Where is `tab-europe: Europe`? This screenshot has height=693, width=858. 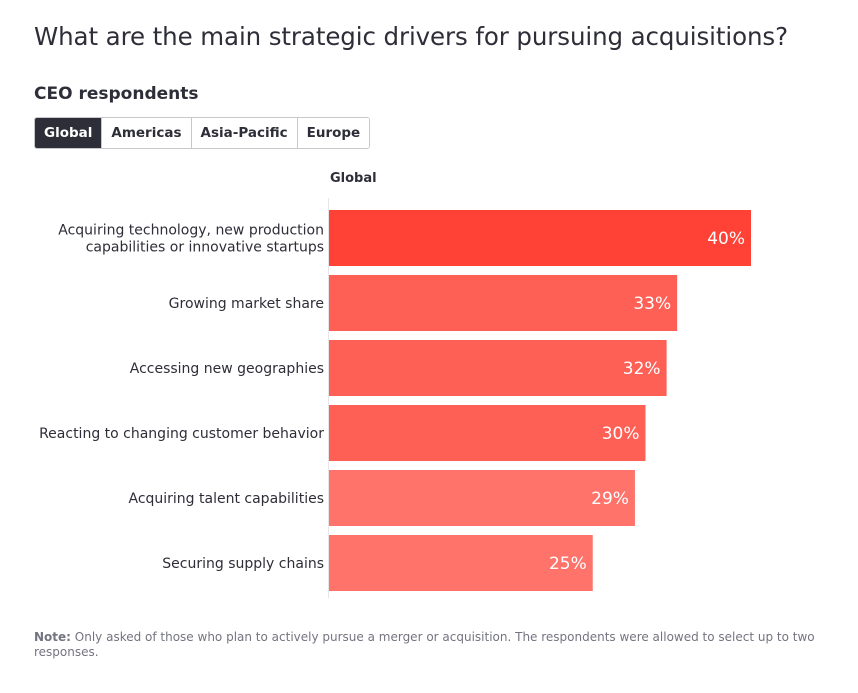
tab-europe: Europe is located at coordinates (333, 133).